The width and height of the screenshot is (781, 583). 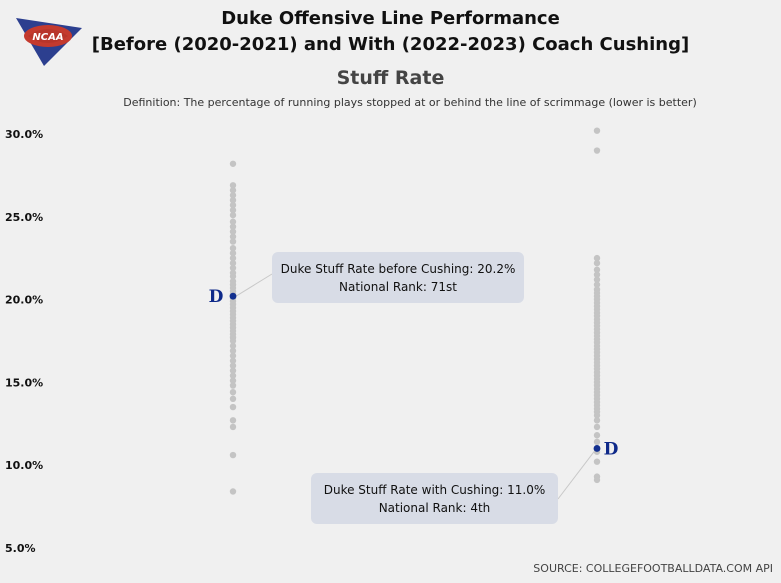 What do you see at coordinates (24, 134) in the screenshot?
I see `y-tick-label: 30.0%` at bounding box center [24, 134].